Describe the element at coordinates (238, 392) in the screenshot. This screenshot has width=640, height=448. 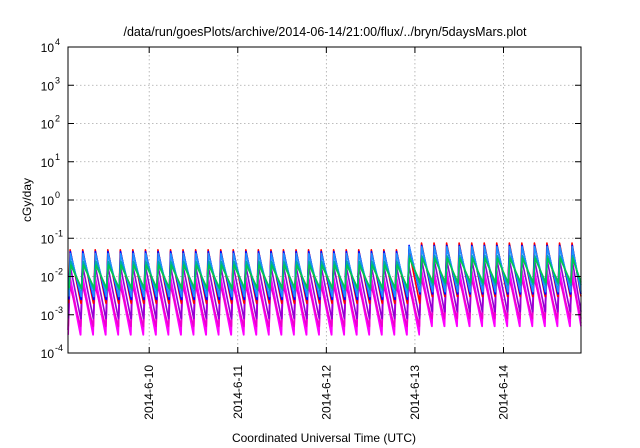
I see `x-tick-label: 2014-6-11` at that location.